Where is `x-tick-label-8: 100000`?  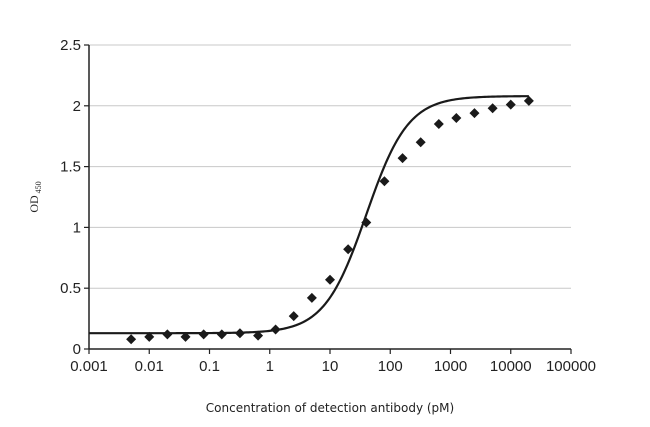
x-tick-label-8: 100000 is located at coordinates (571, 366).